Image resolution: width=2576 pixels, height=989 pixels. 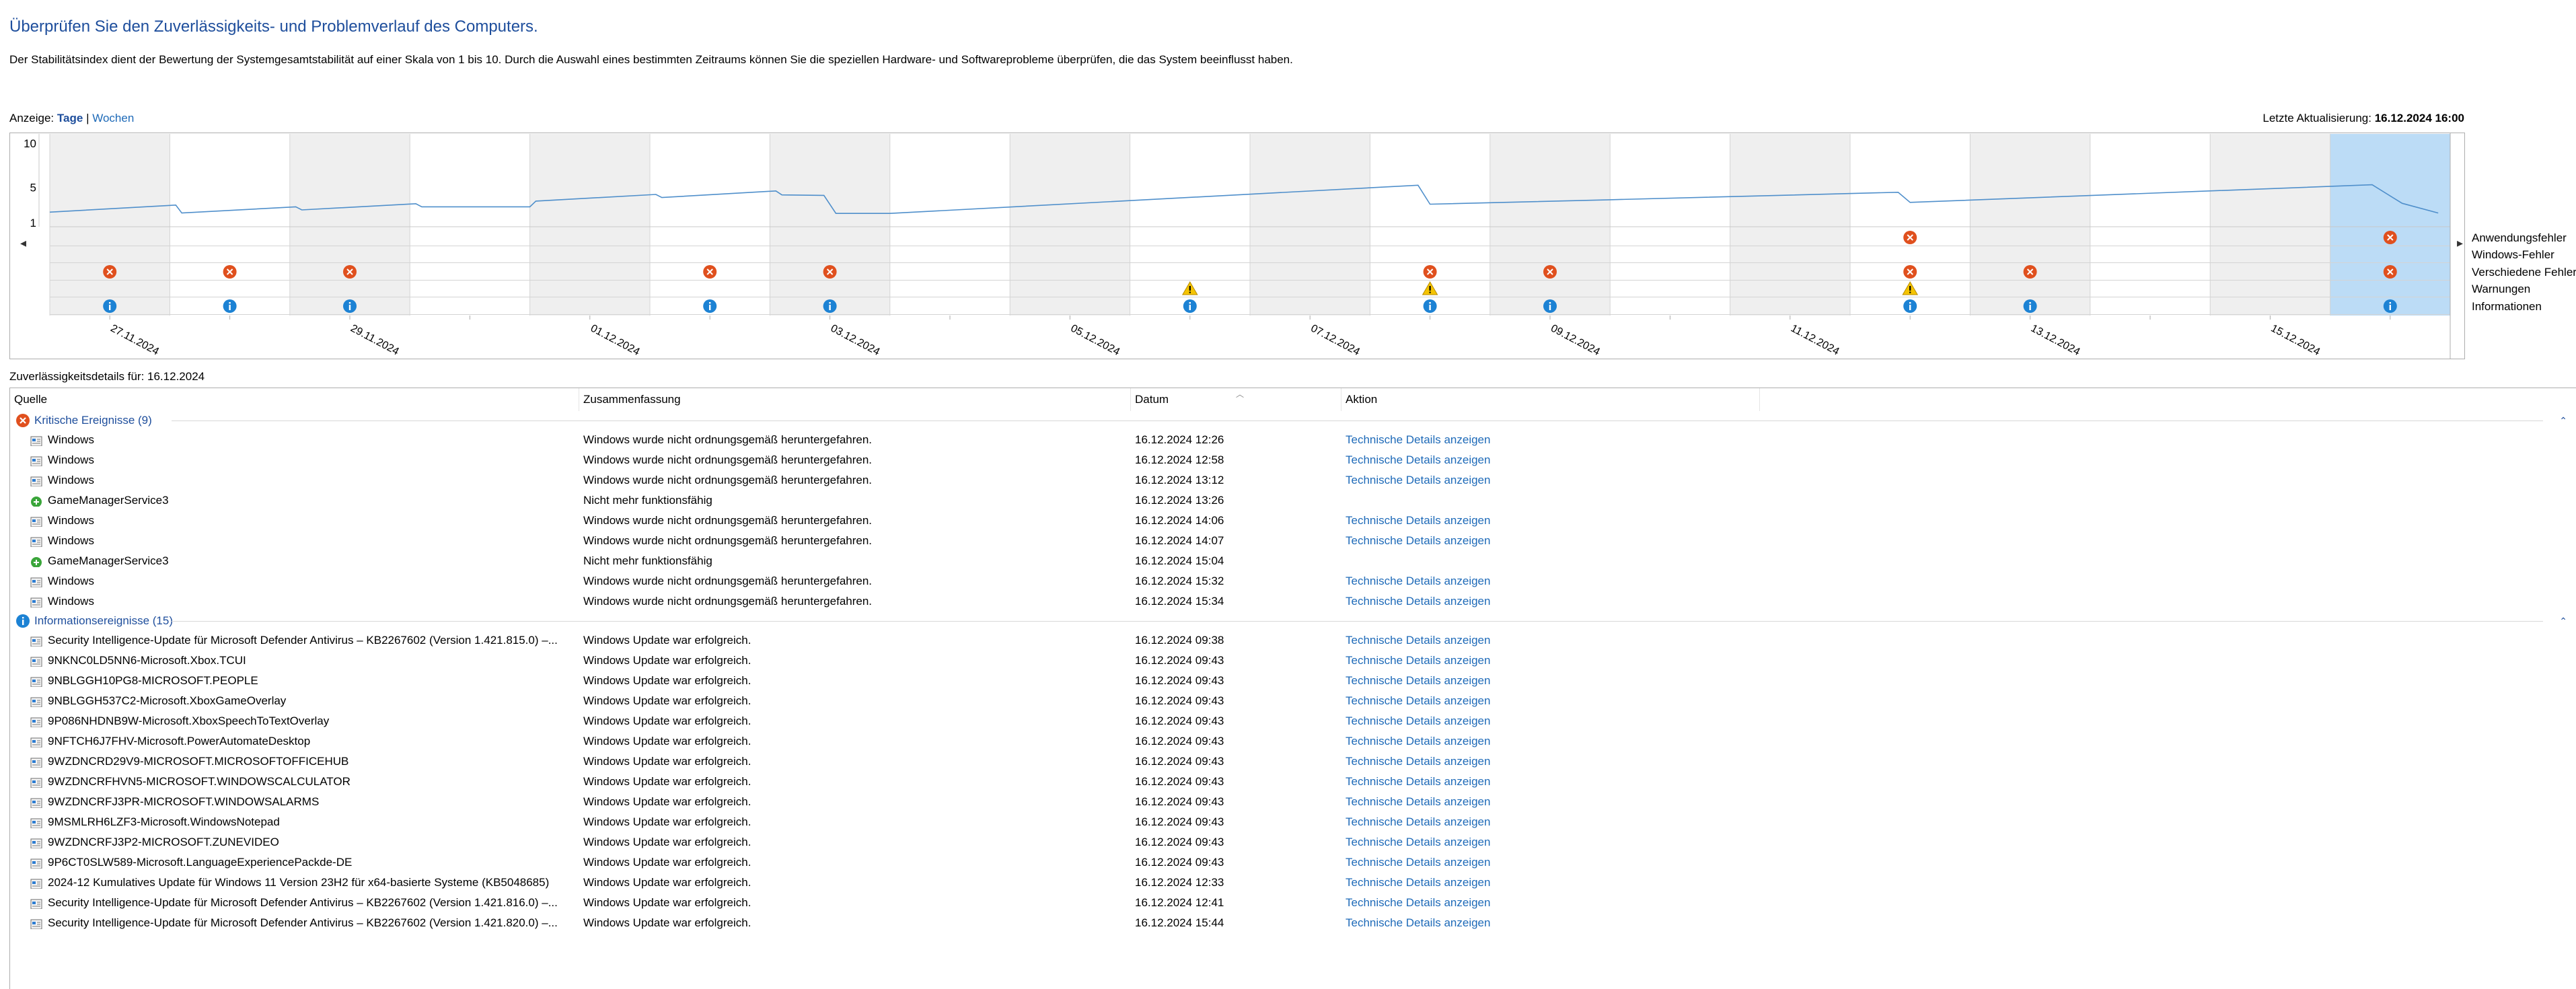 What do you see at coordinates (2460, 243) in the screenshot?
I see `scroll-right-arrow-icon: ▸` at bounding box center [2460, 243].